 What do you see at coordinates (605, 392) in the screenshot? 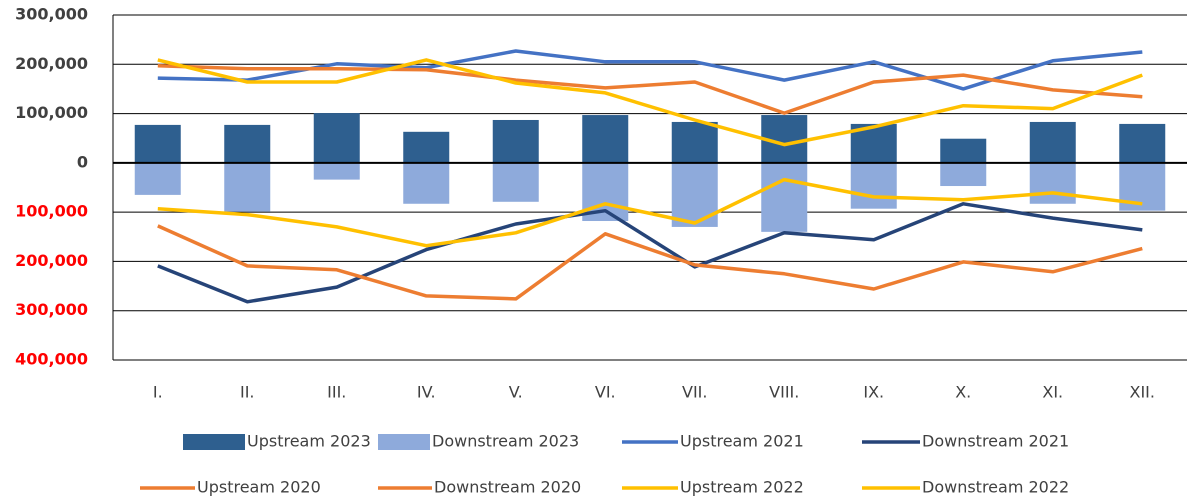
I see `x-tick-label: VI.` at bounding box center [605, 392].